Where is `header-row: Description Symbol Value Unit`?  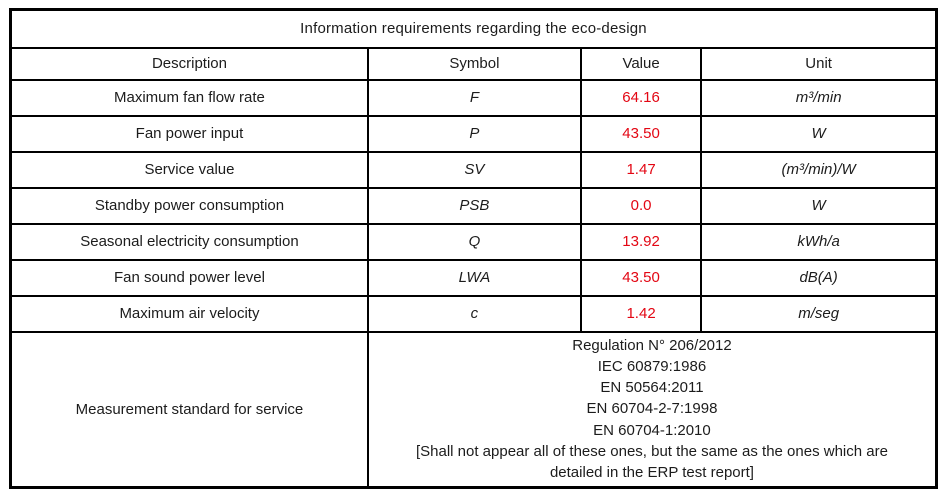
header-row: Description Symbol Value Unit is located at coordinates (473, 63).